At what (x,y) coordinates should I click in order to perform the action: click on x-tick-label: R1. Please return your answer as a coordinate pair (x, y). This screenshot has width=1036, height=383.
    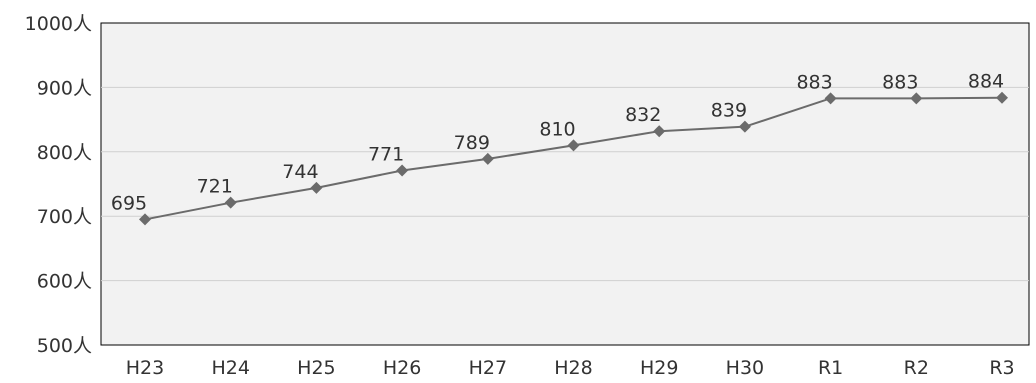
    Looking at the image, I should click on (830, 368).